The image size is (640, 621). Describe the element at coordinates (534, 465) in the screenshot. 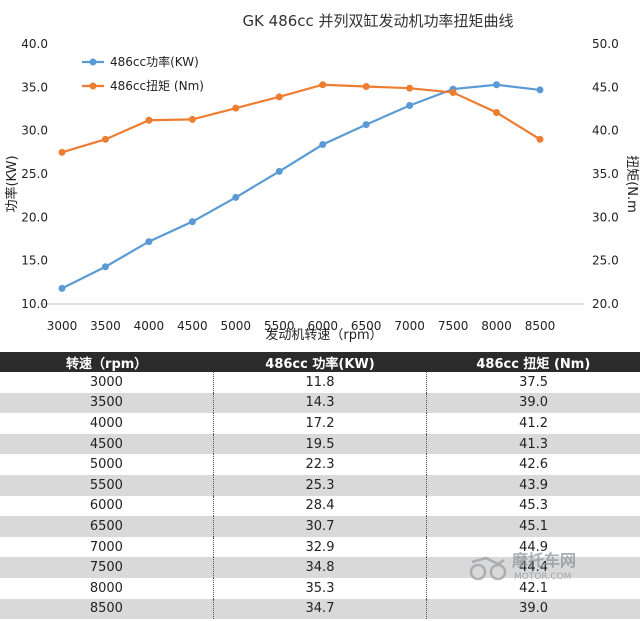

I see `torque-cell: 42.6` at that location.